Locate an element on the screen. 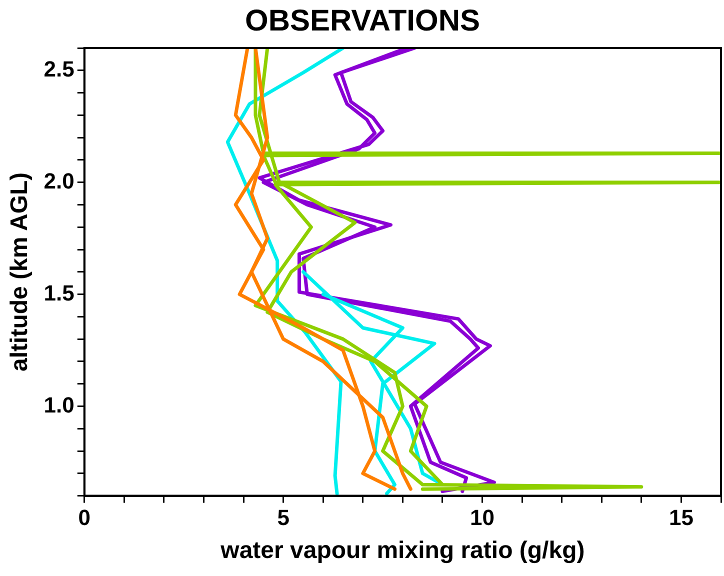 Image resolution: width=724 pixels, height=576 pixels. y-tick-label: 1.0 is located at coordinates (59, 405).